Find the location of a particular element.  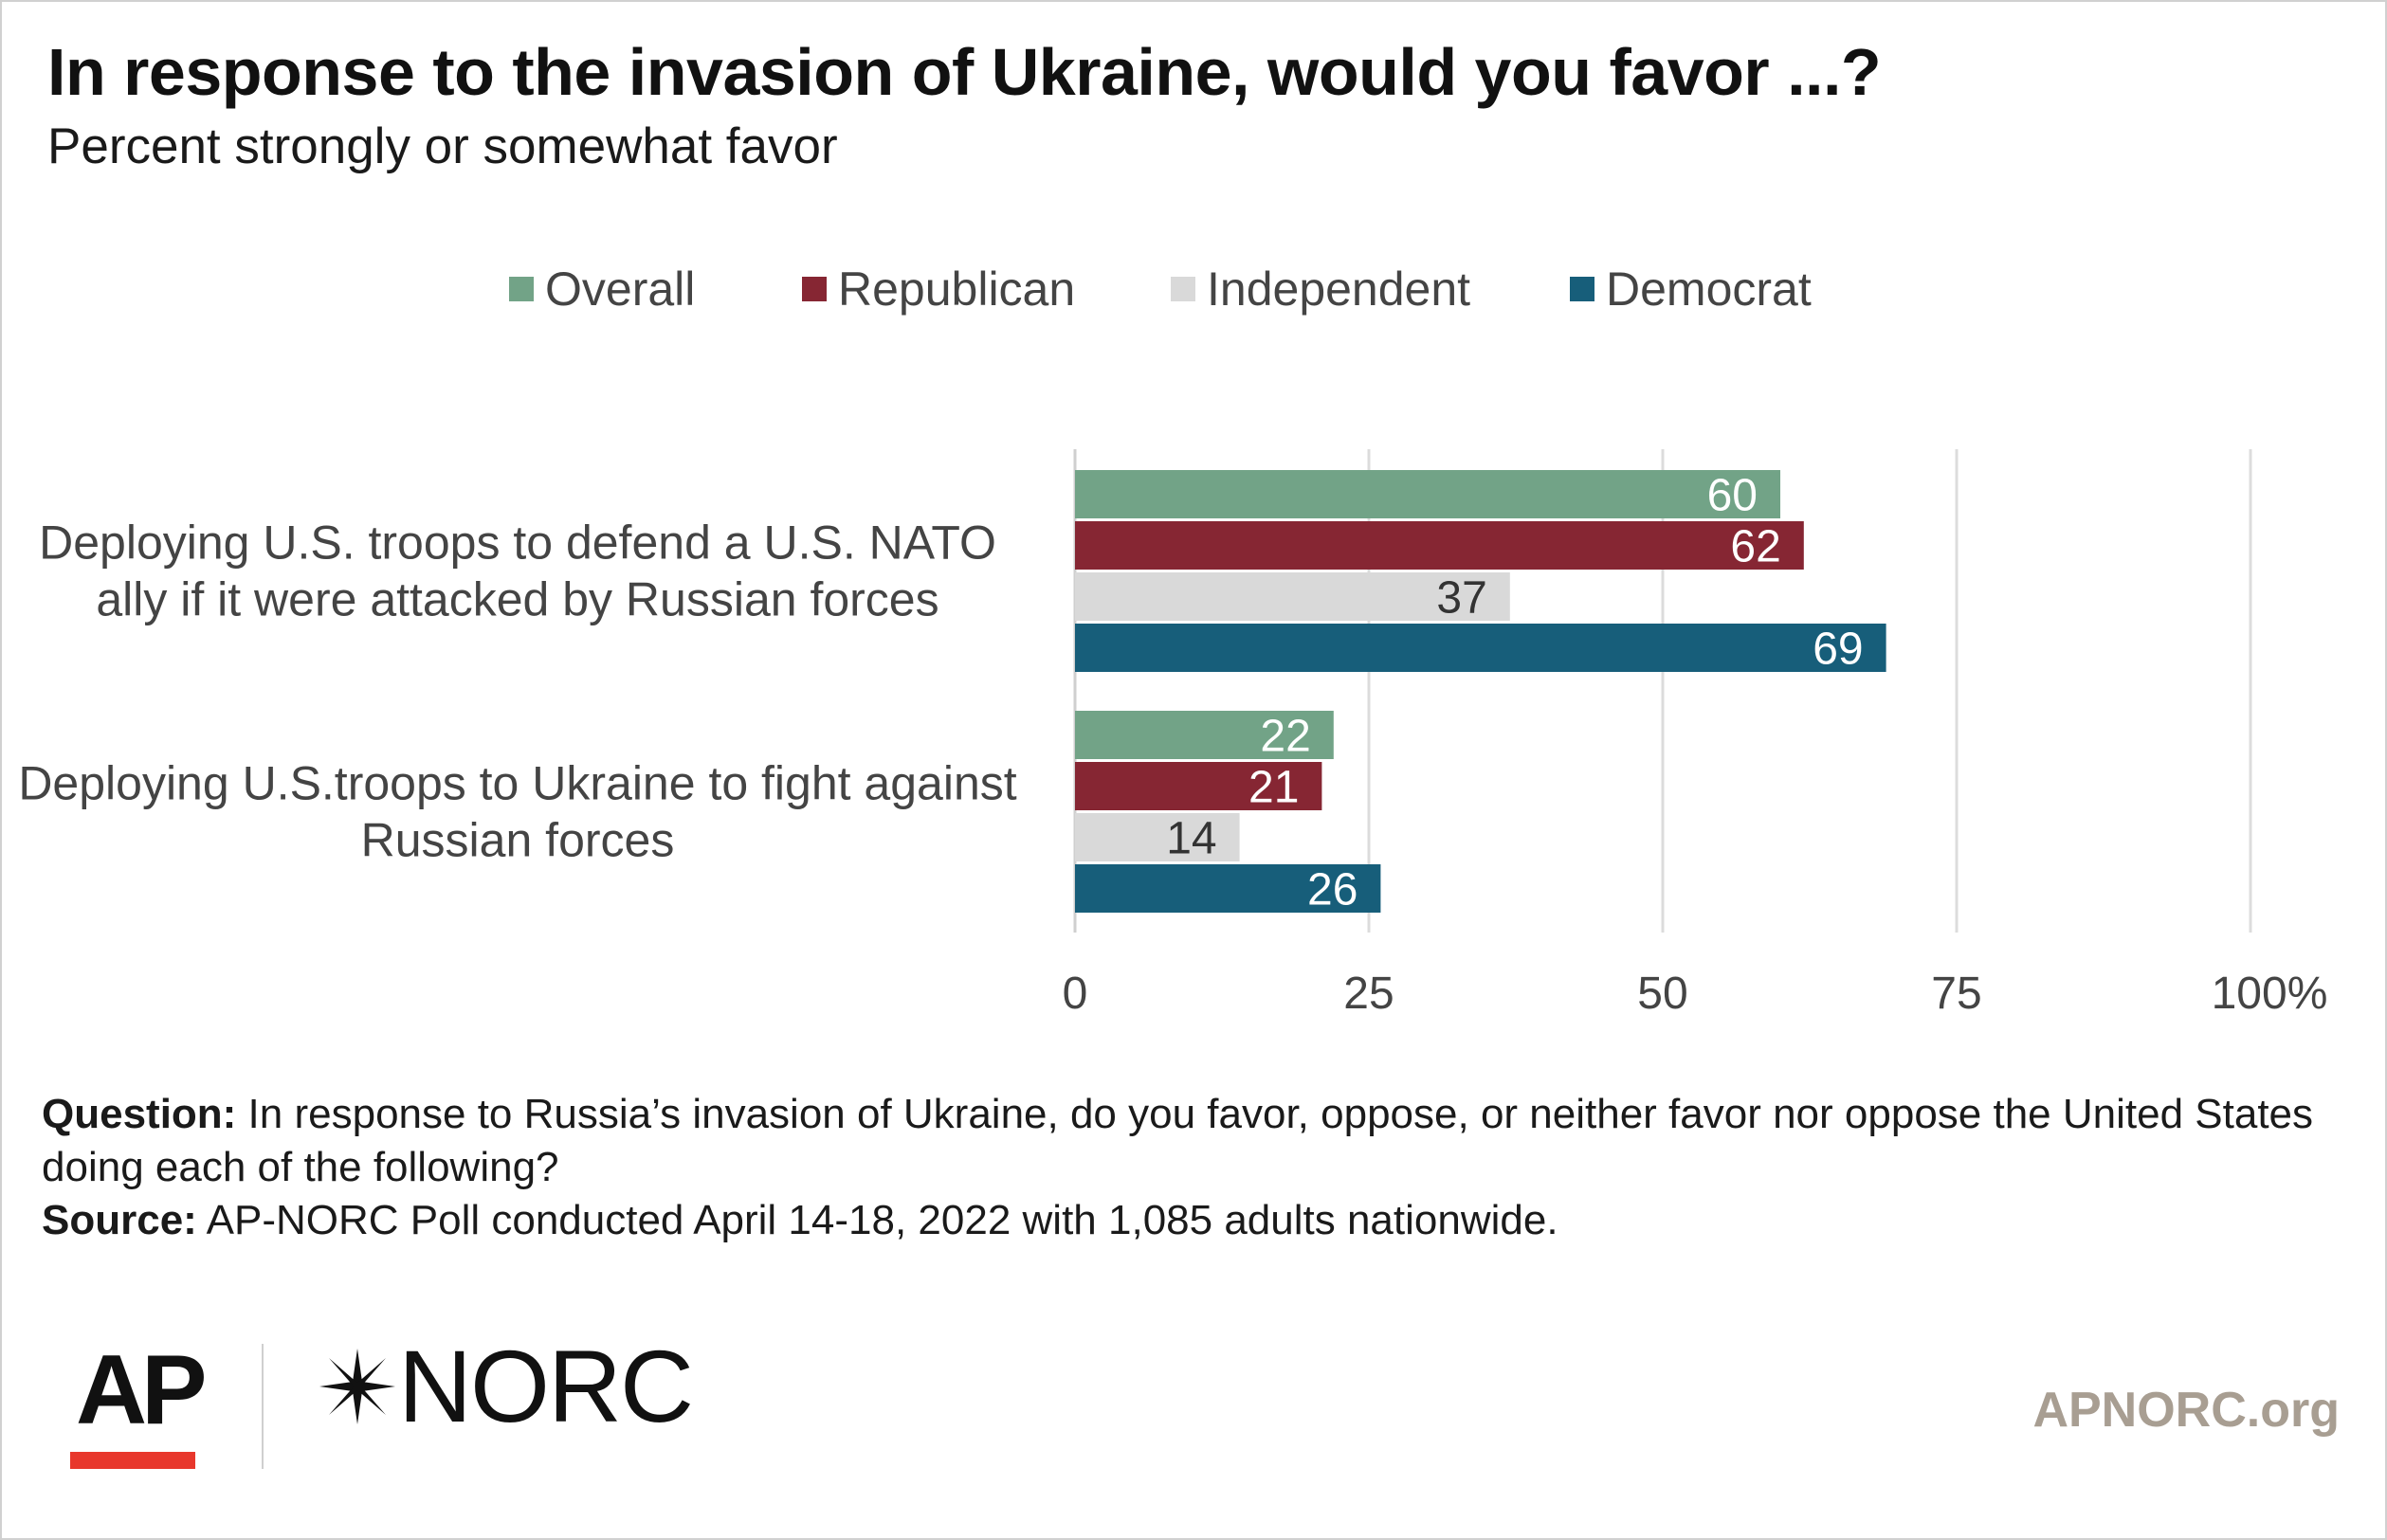

ap-logo: AP is located at coordinates (142, 1390).